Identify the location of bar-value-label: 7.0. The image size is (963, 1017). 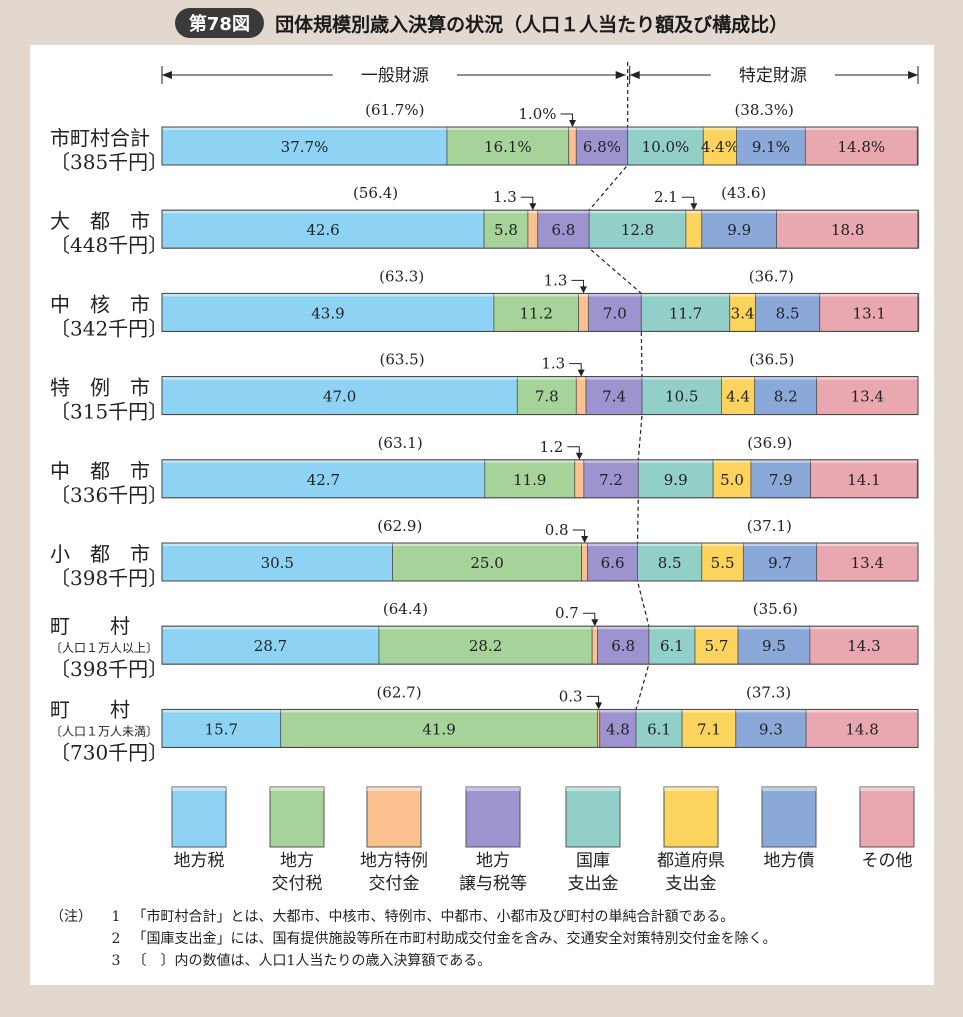
(615, 313).